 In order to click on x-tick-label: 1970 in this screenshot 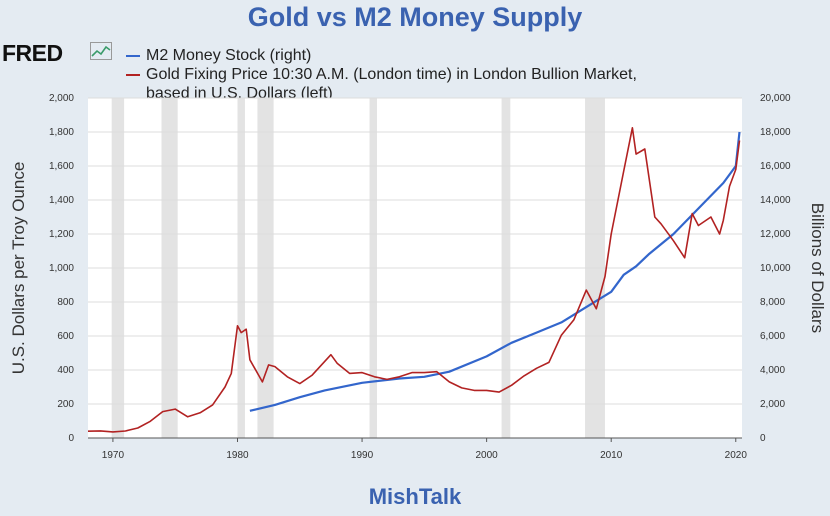, I will do `click(113, 455)`.